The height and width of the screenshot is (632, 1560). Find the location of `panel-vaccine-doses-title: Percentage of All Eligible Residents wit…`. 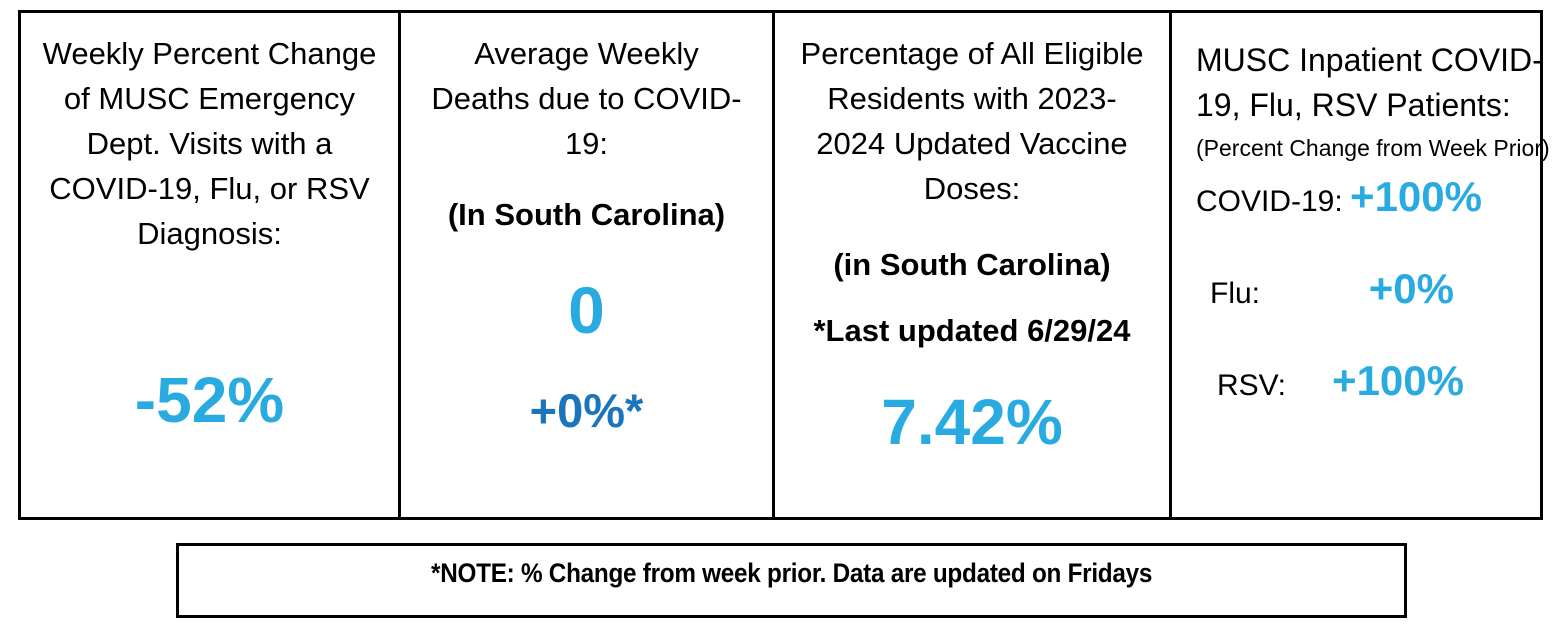

panel-vaccine-doses-title: Percentage of All Eligible Residents wit… is located at coordinates (972, 121).